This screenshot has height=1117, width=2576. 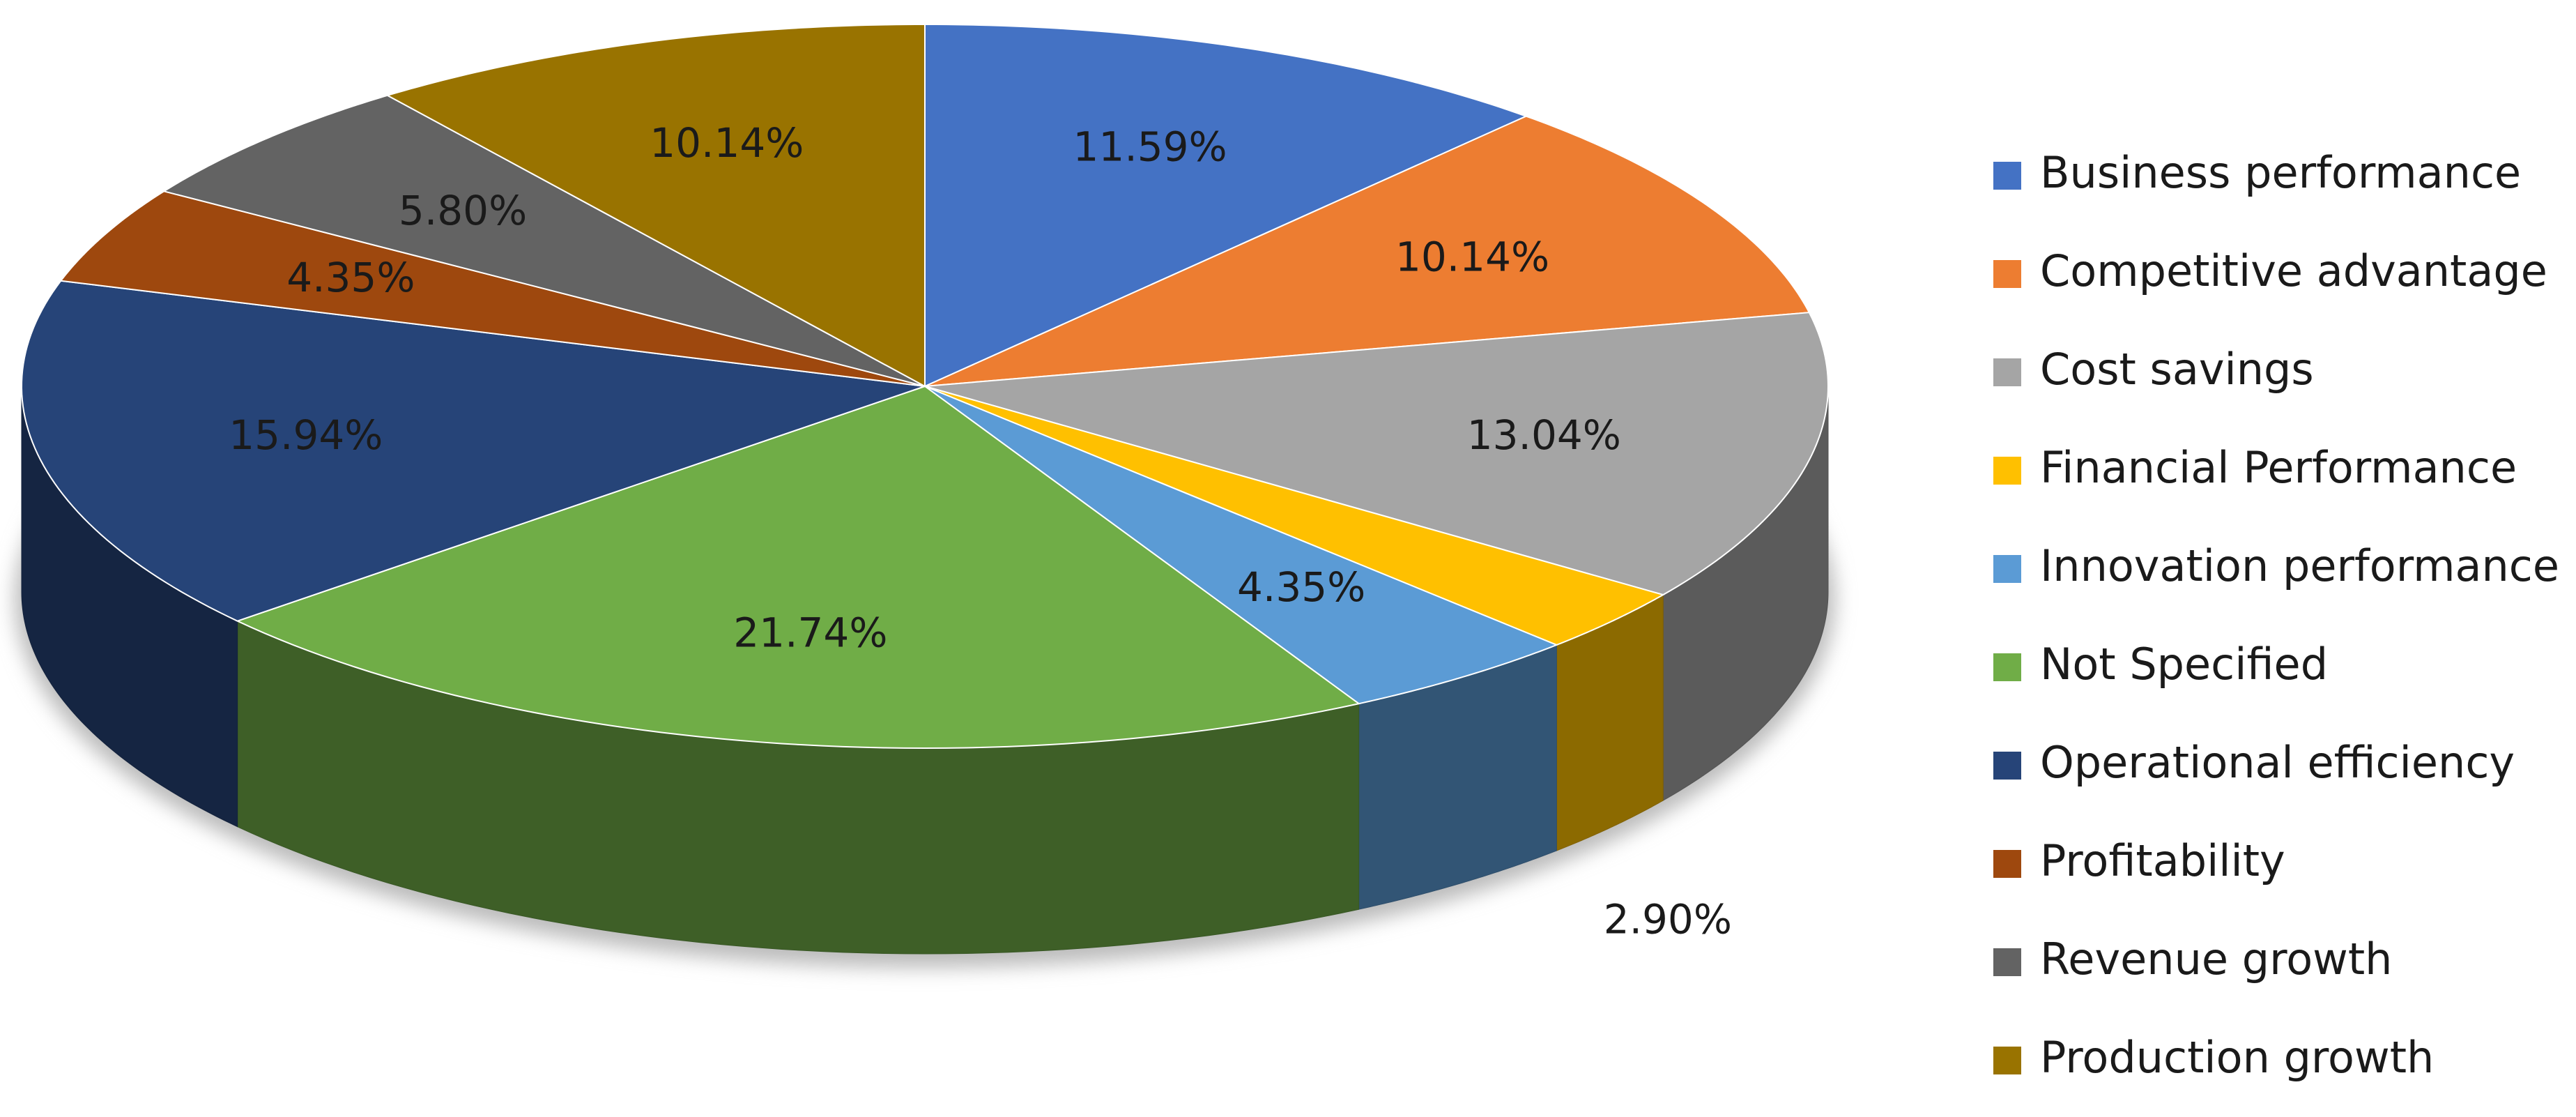 What do you see at coordinates (1150, 147) in the screenshot?
I see `data-label: 11.59%` at bounding box center [1150, 147].